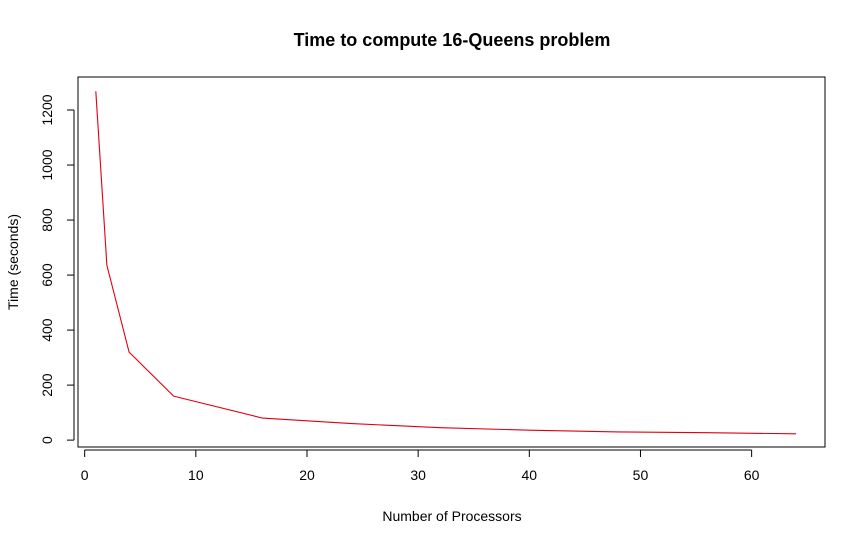 The width and height of the screenshot is (866, 546). What do you see at coordinates (47, 385) in the screenshot?
I see `y-tick-label: 200` at bounding box center [47, 385].